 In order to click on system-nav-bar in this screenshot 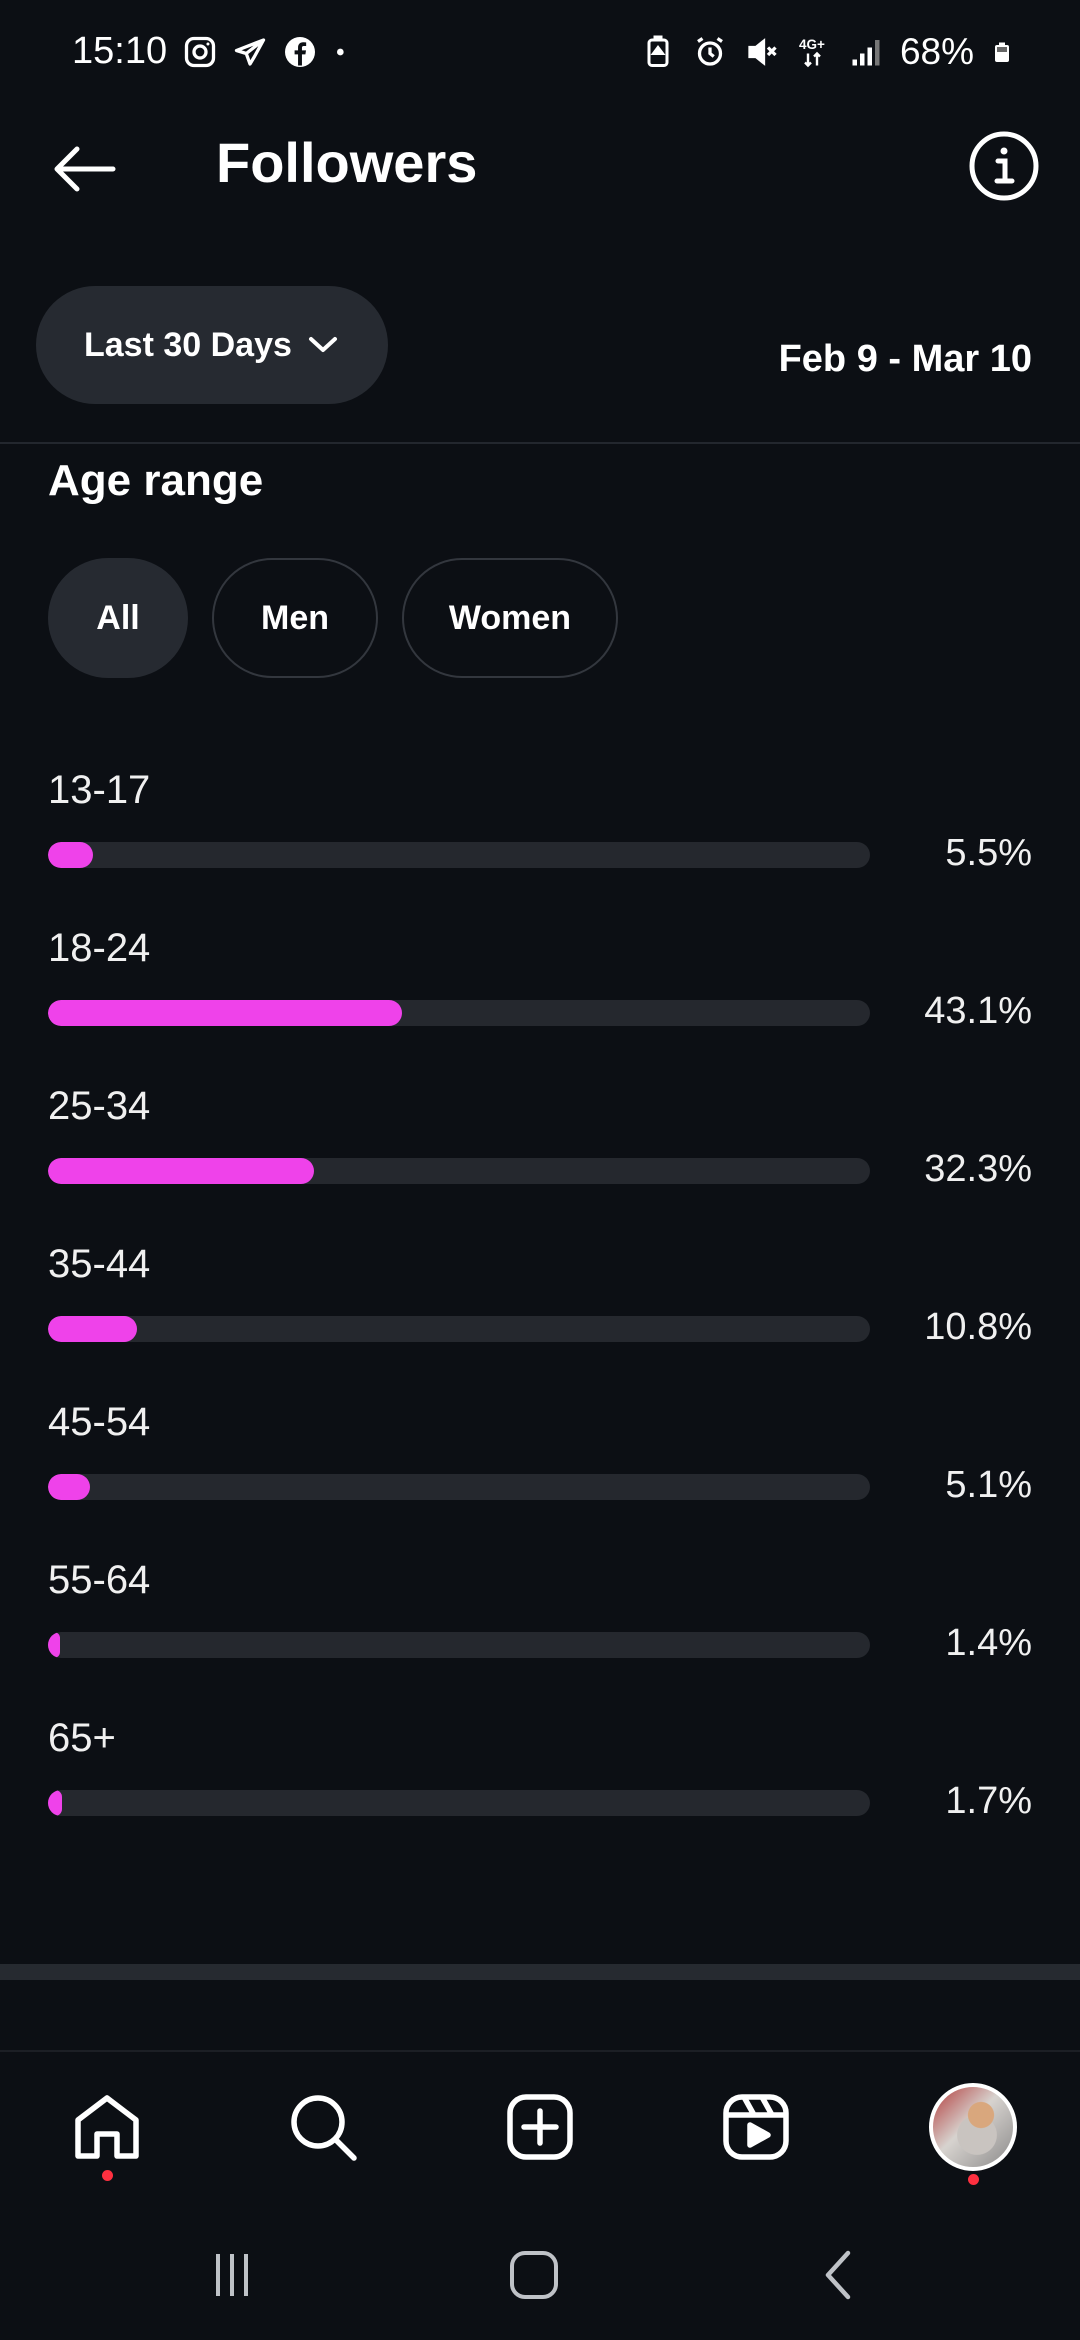, I will do `click(540, 2270)`.